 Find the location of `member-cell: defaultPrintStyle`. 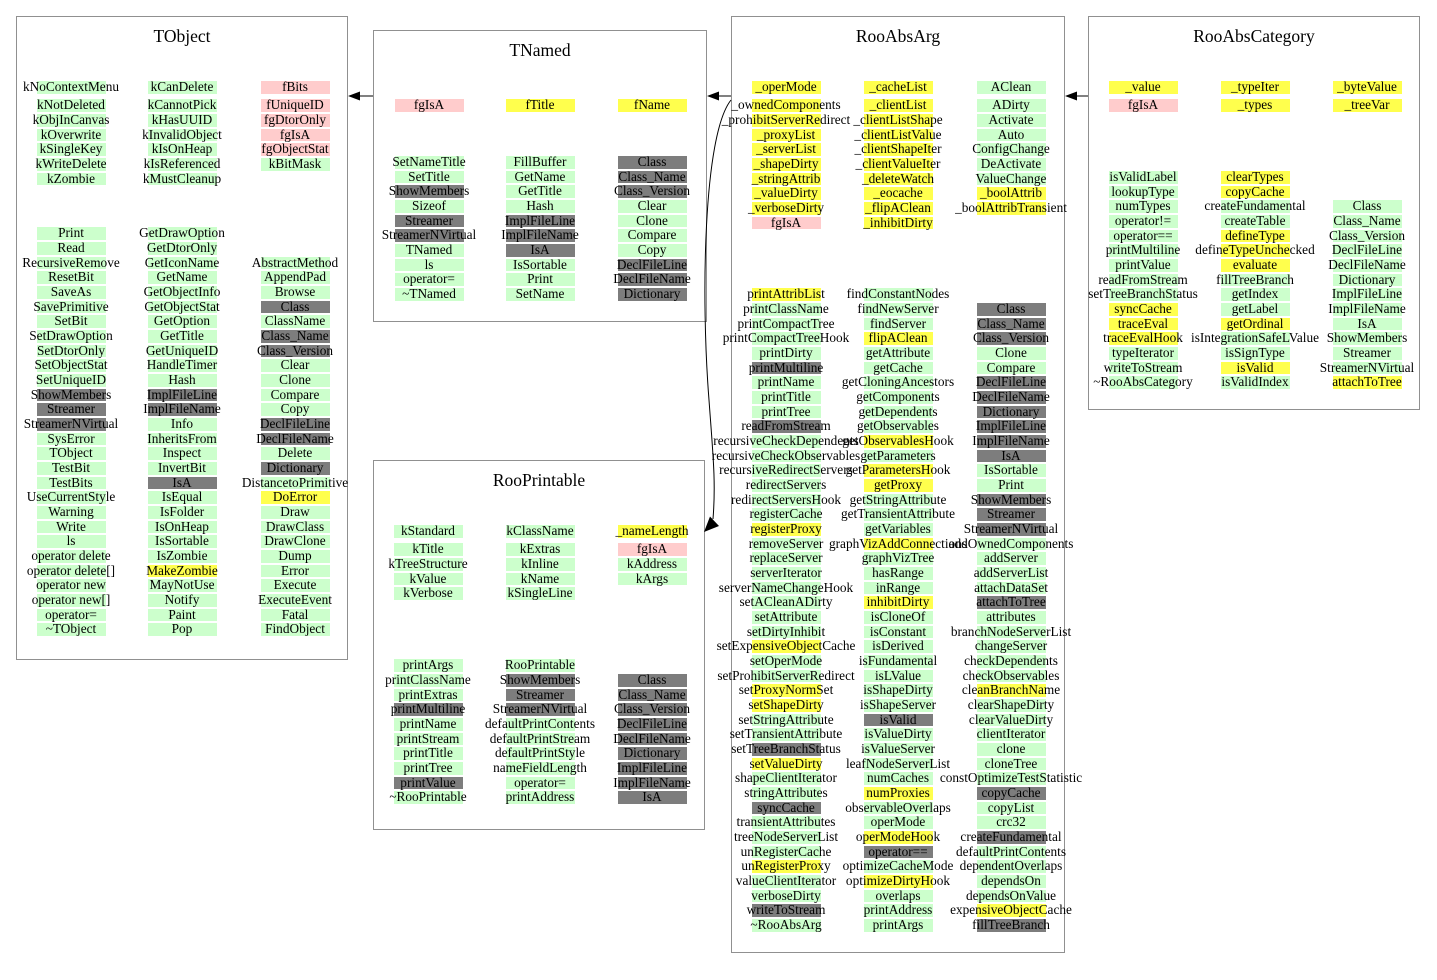

member-cell: defaultPrintStyle is located at coordinates (540, 753).